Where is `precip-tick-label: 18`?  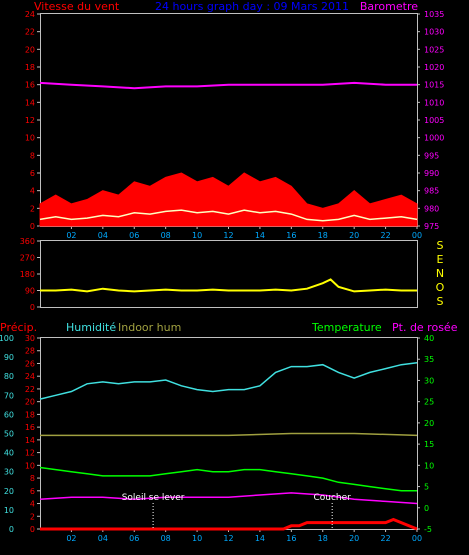
precip-tick-label: 18 is located at coordinates (30, 414).